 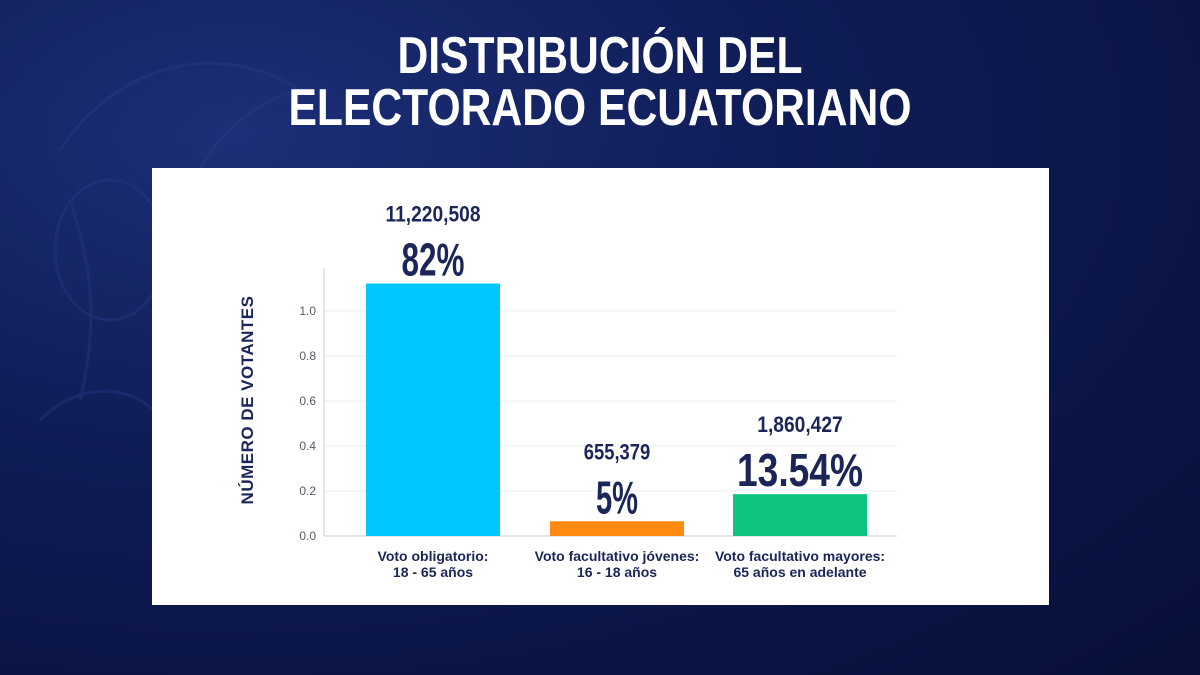 What do you see at coordinates (307, 401) in the screenshot?
I see `y-tick-label: 0.6` at bounding box center [307, 401].